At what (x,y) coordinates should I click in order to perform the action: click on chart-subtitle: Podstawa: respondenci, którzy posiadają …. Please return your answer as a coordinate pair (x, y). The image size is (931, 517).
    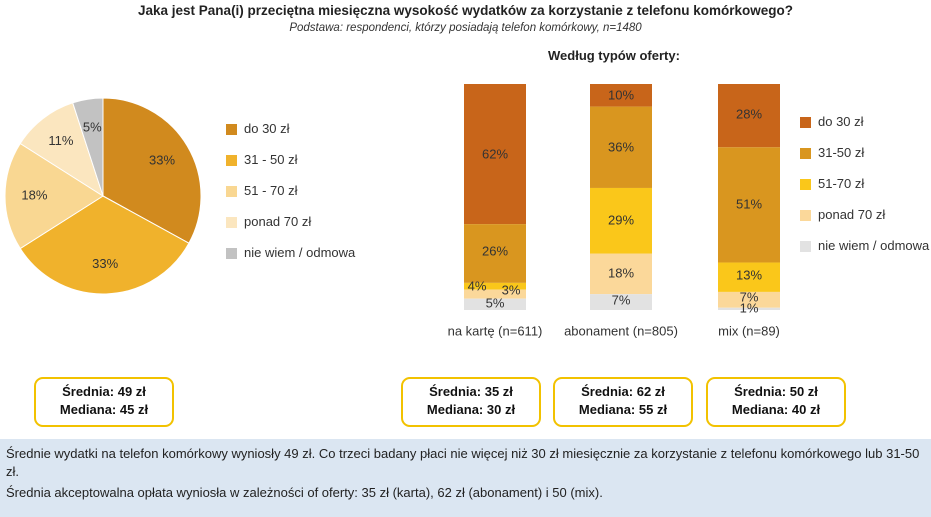
    Looking at the image, I should click on (465, 28).